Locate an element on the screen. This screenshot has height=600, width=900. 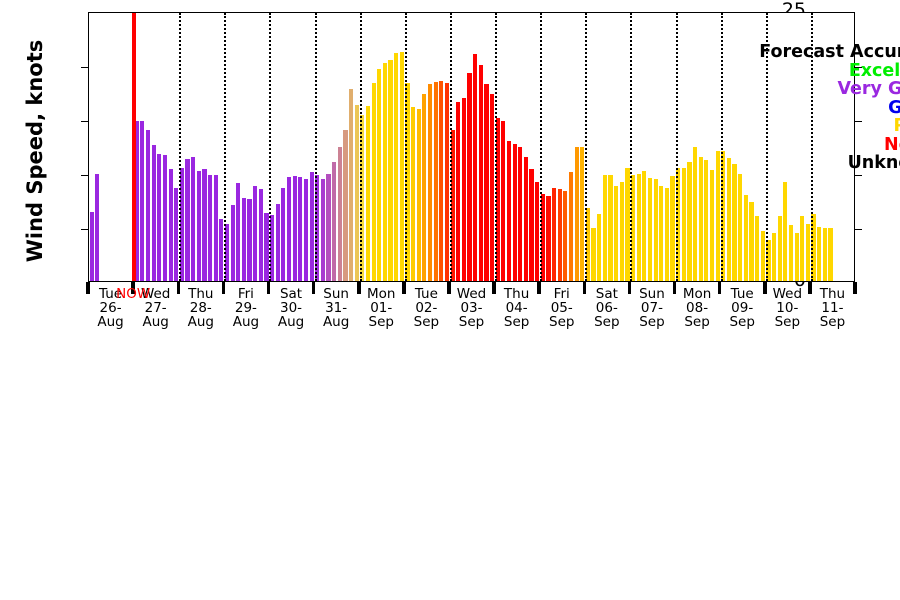
day-date: 11-Sep is located at coordinates (832, 315).